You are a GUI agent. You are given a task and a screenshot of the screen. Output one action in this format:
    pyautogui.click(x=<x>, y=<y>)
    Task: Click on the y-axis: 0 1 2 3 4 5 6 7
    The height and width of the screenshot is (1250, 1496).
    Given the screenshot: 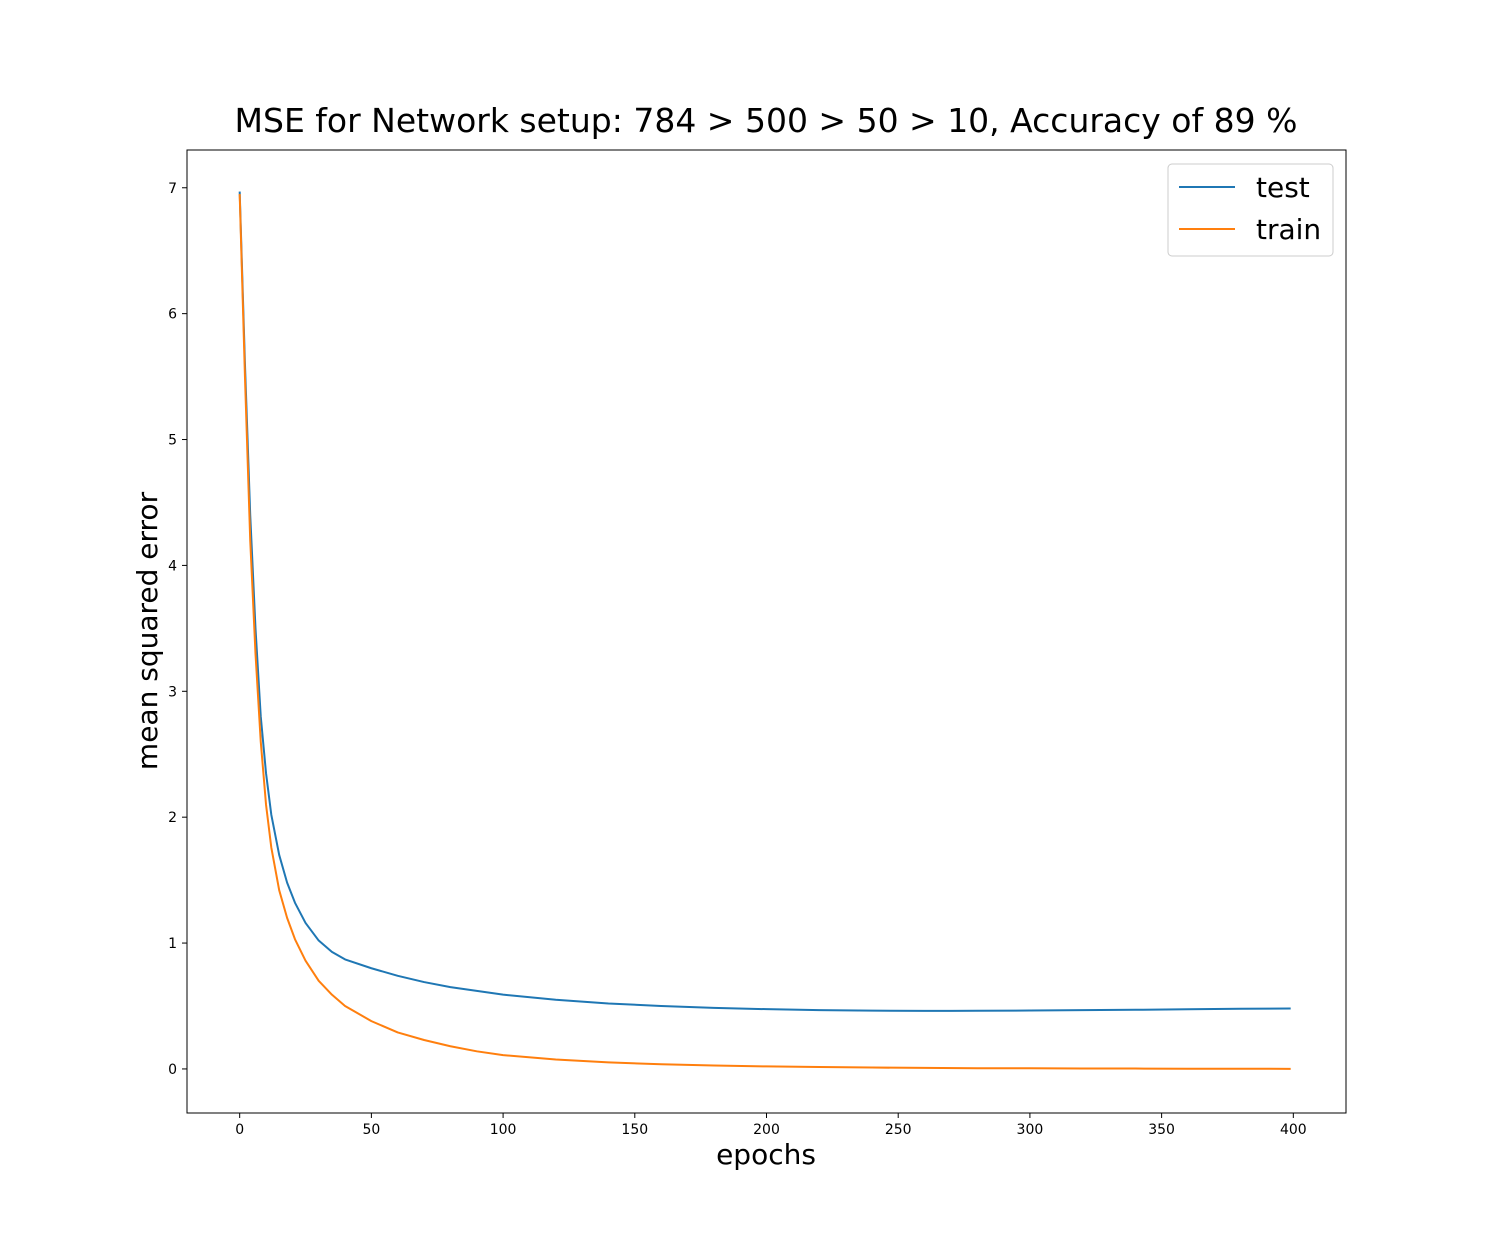 What is the action you would take?
    pyautogui.click(x=177, y=629)
    